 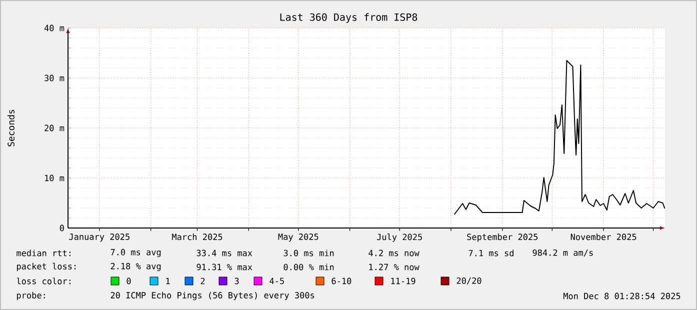 What do you see at coordinates (349, 18) in the screenshot?
I see `chart-title: Last 360 Days from ISP8` at bounding box center [349, 18].